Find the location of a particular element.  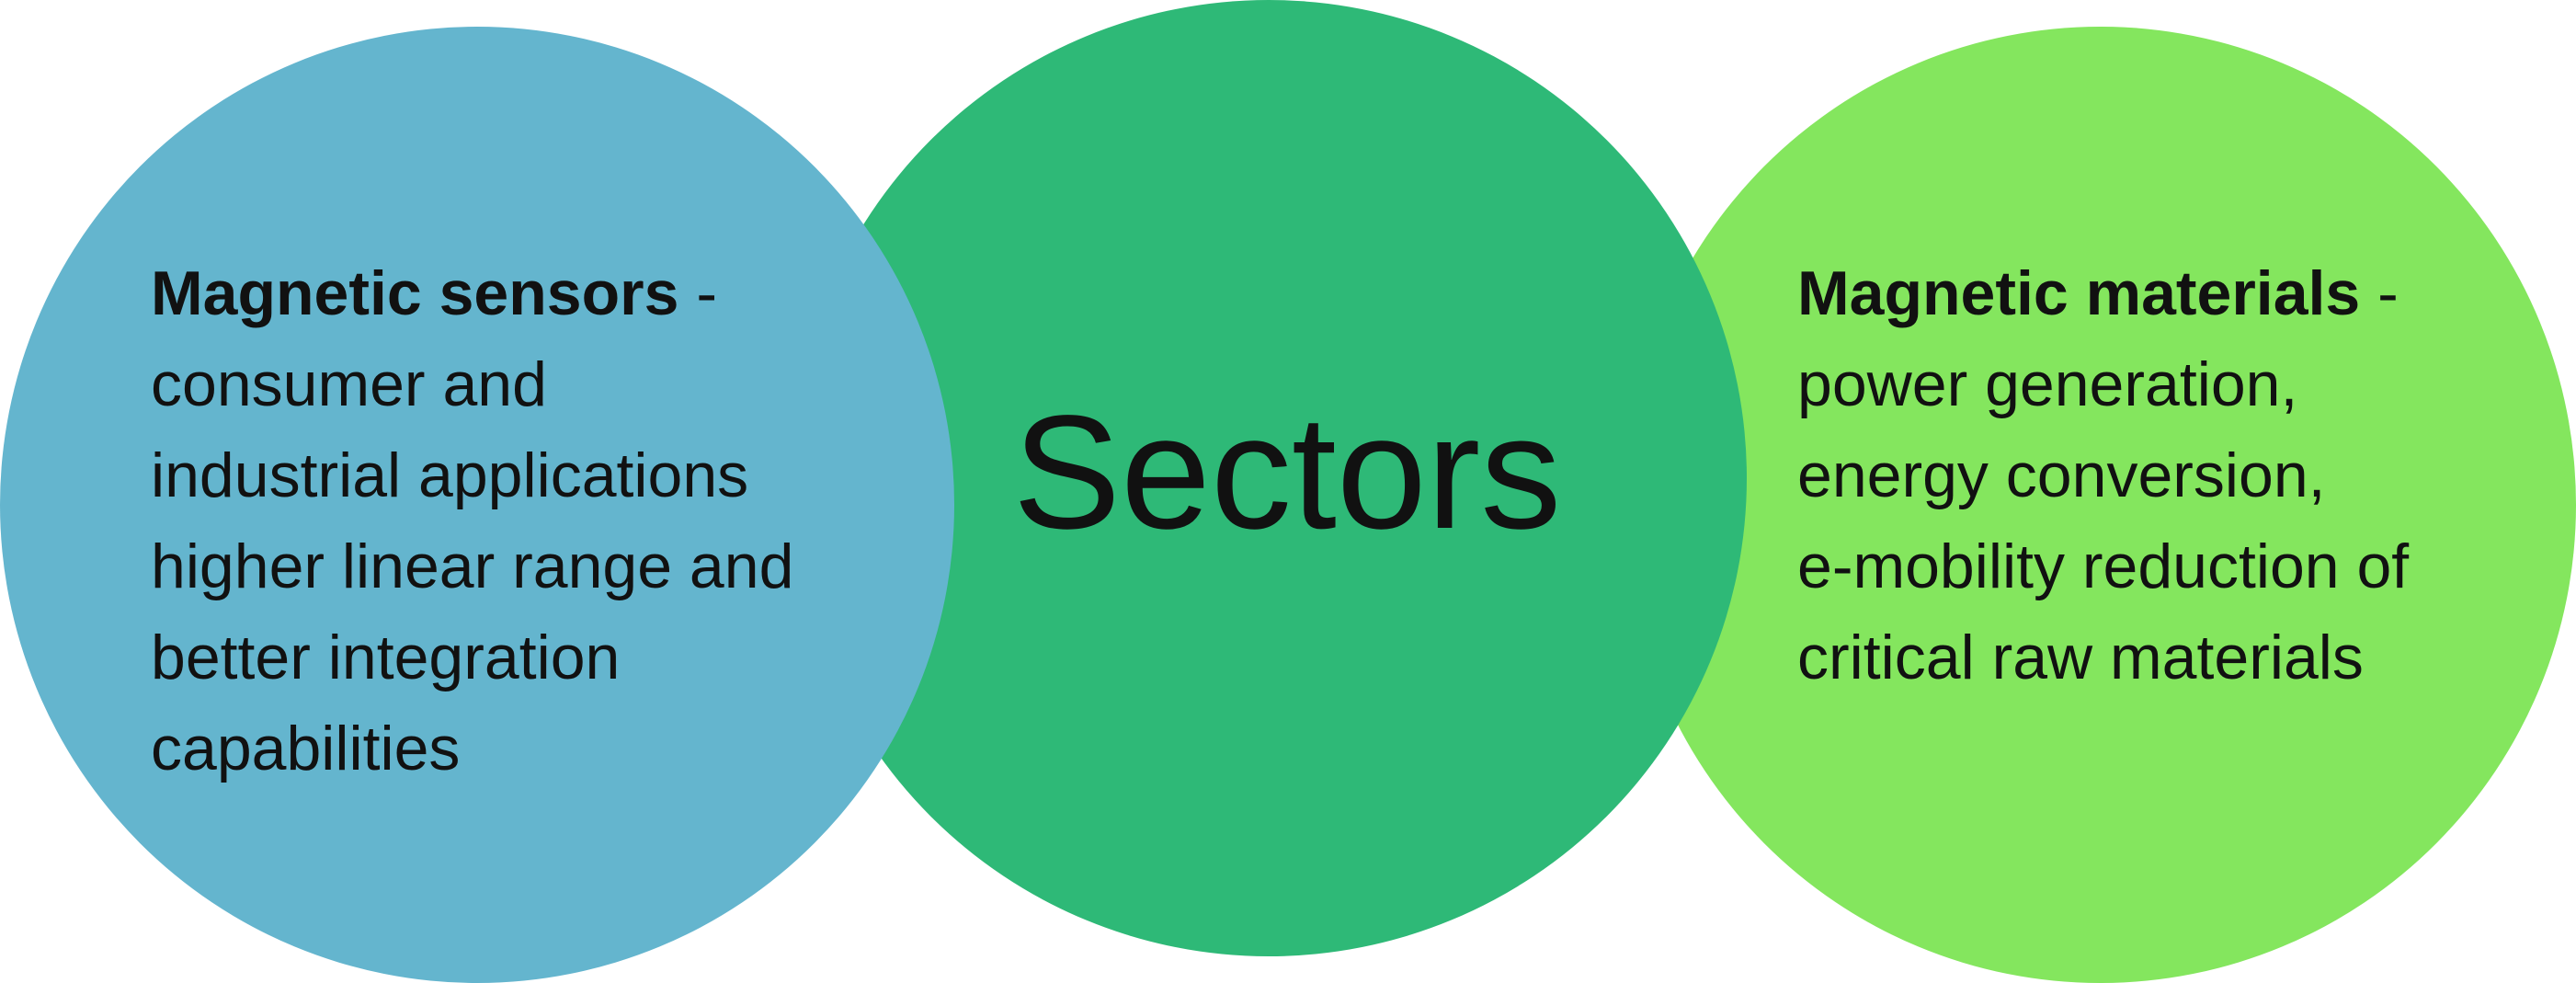

magnetic-sensors-heading-line: Magnetic sensors - is located at coordinates (472, 293).